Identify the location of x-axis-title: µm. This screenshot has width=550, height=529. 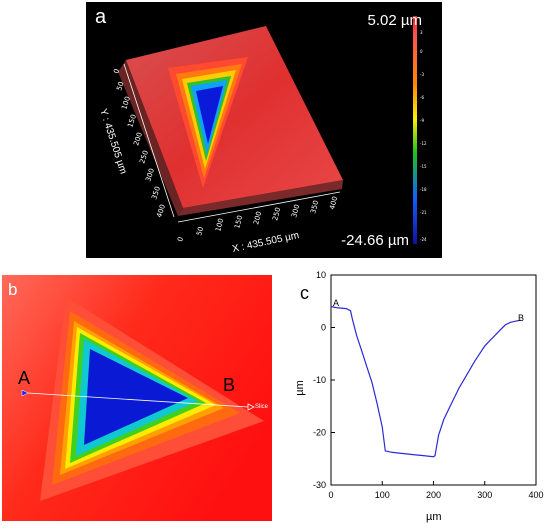
(434, 517).